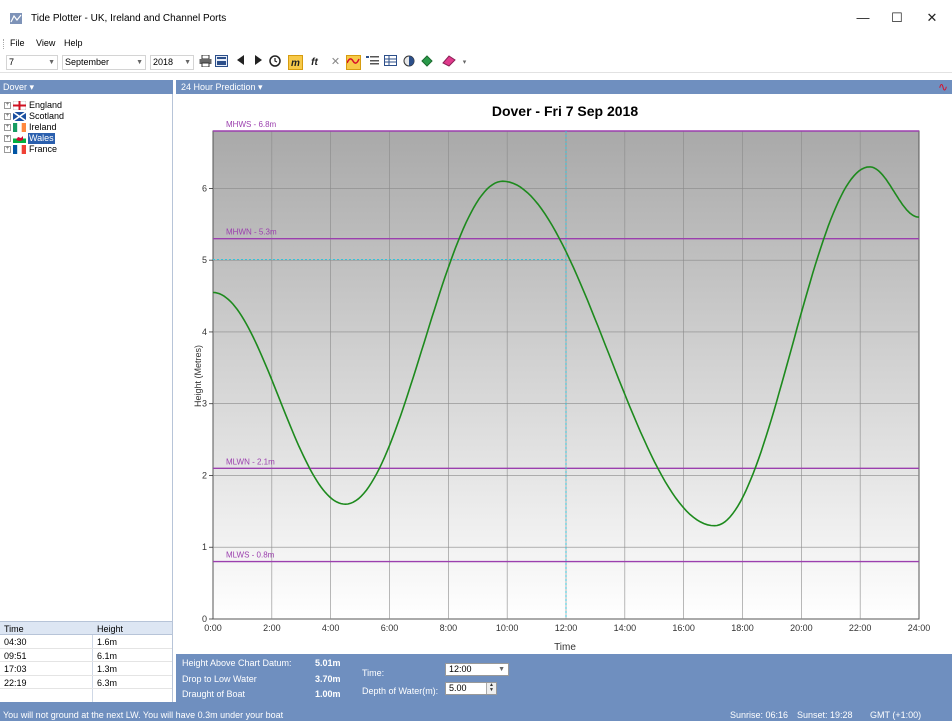  Describe the element at coordinates (471, 688) in the screenshot. I see `depth-input: 5.00 ▲ ▼` at that location.